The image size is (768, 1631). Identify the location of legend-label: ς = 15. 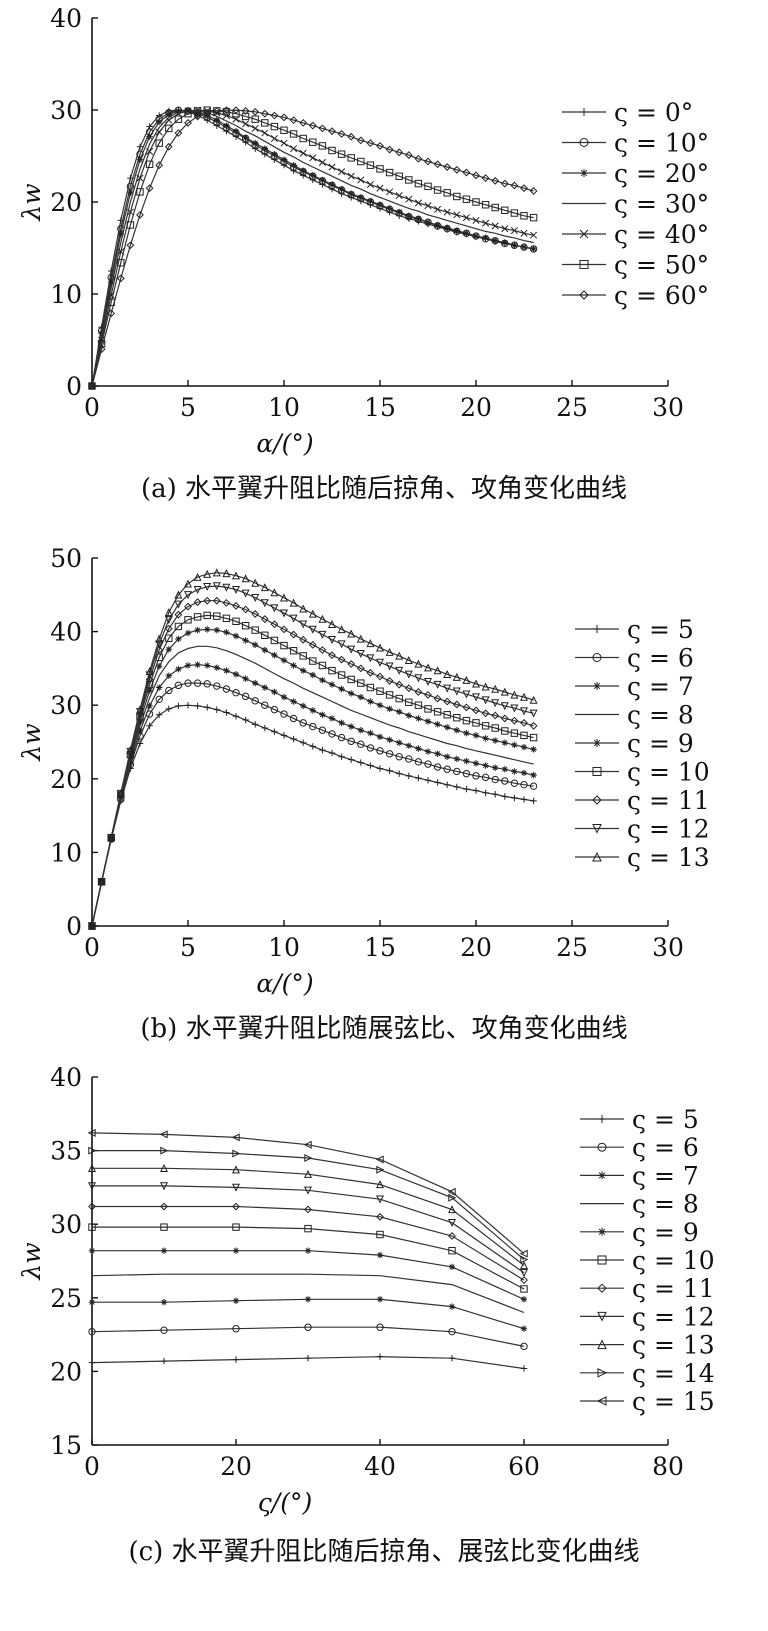
(673, 1401).